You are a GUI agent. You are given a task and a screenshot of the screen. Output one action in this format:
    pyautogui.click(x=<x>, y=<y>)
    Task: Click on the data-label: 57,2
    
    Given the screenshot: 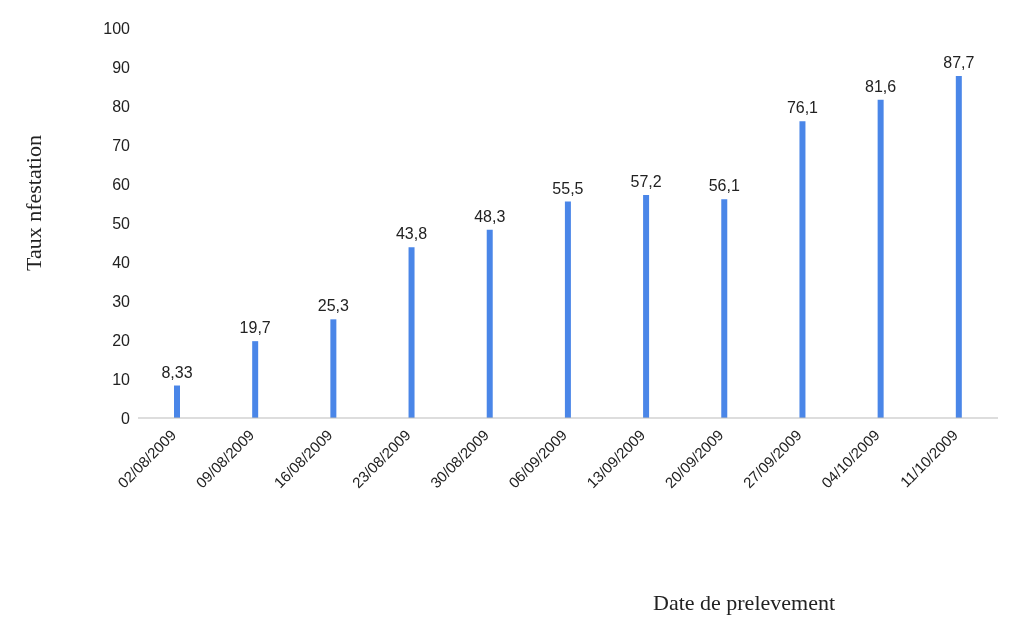 What is the action you would take?
    pyautogui.click(x=646, y=181)
    